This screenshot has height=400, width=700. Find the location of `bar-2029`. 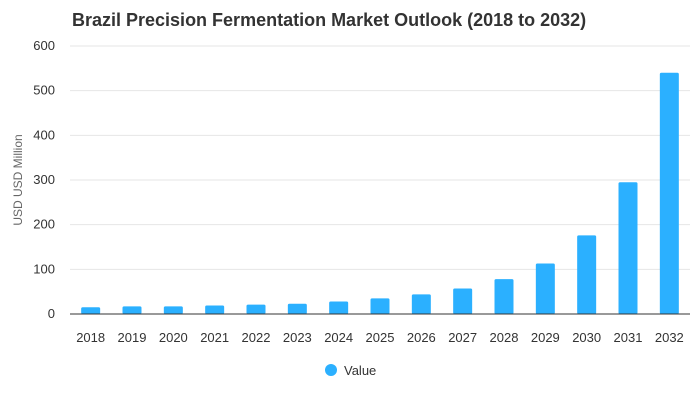

bar-2029 is located at coordinates (545, 288).